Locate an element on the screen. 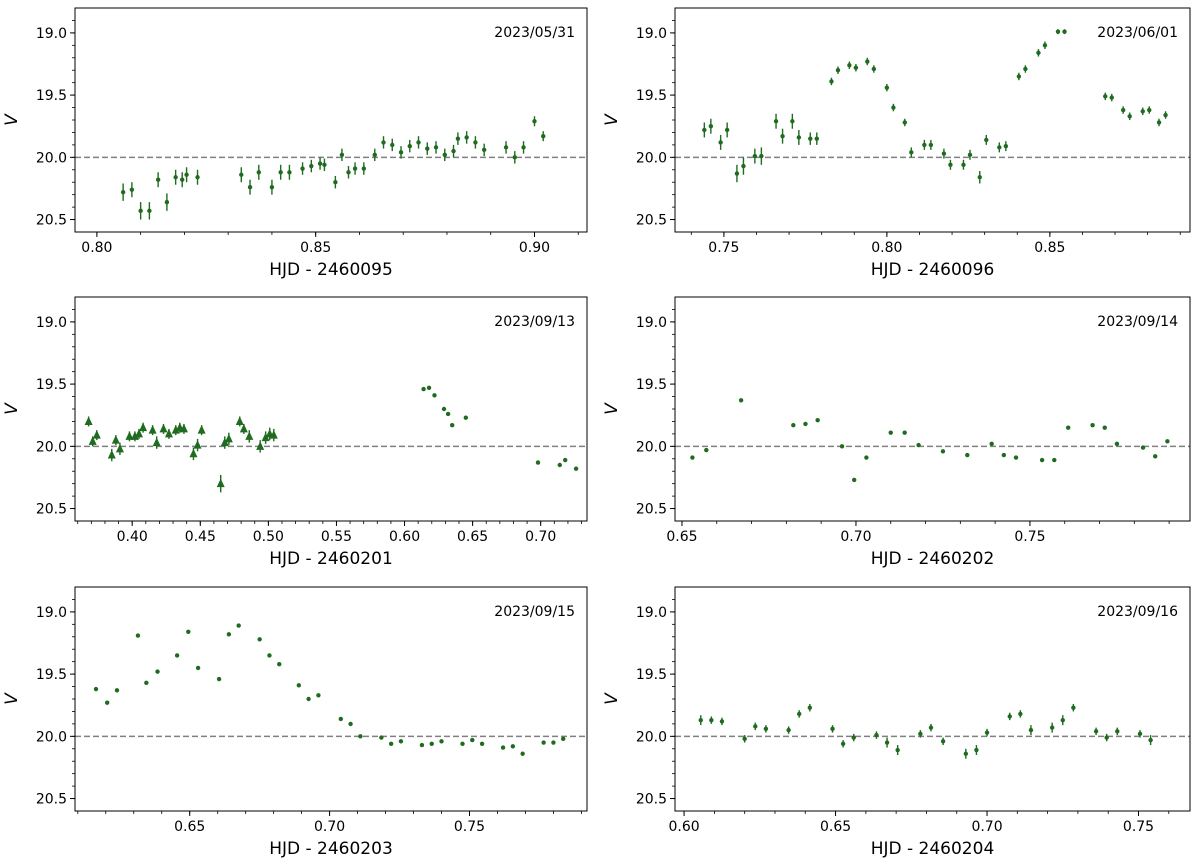 This screenshot has height=865, width=1200. y-tick-label: 19.0 is located at coordinates (651, 613).